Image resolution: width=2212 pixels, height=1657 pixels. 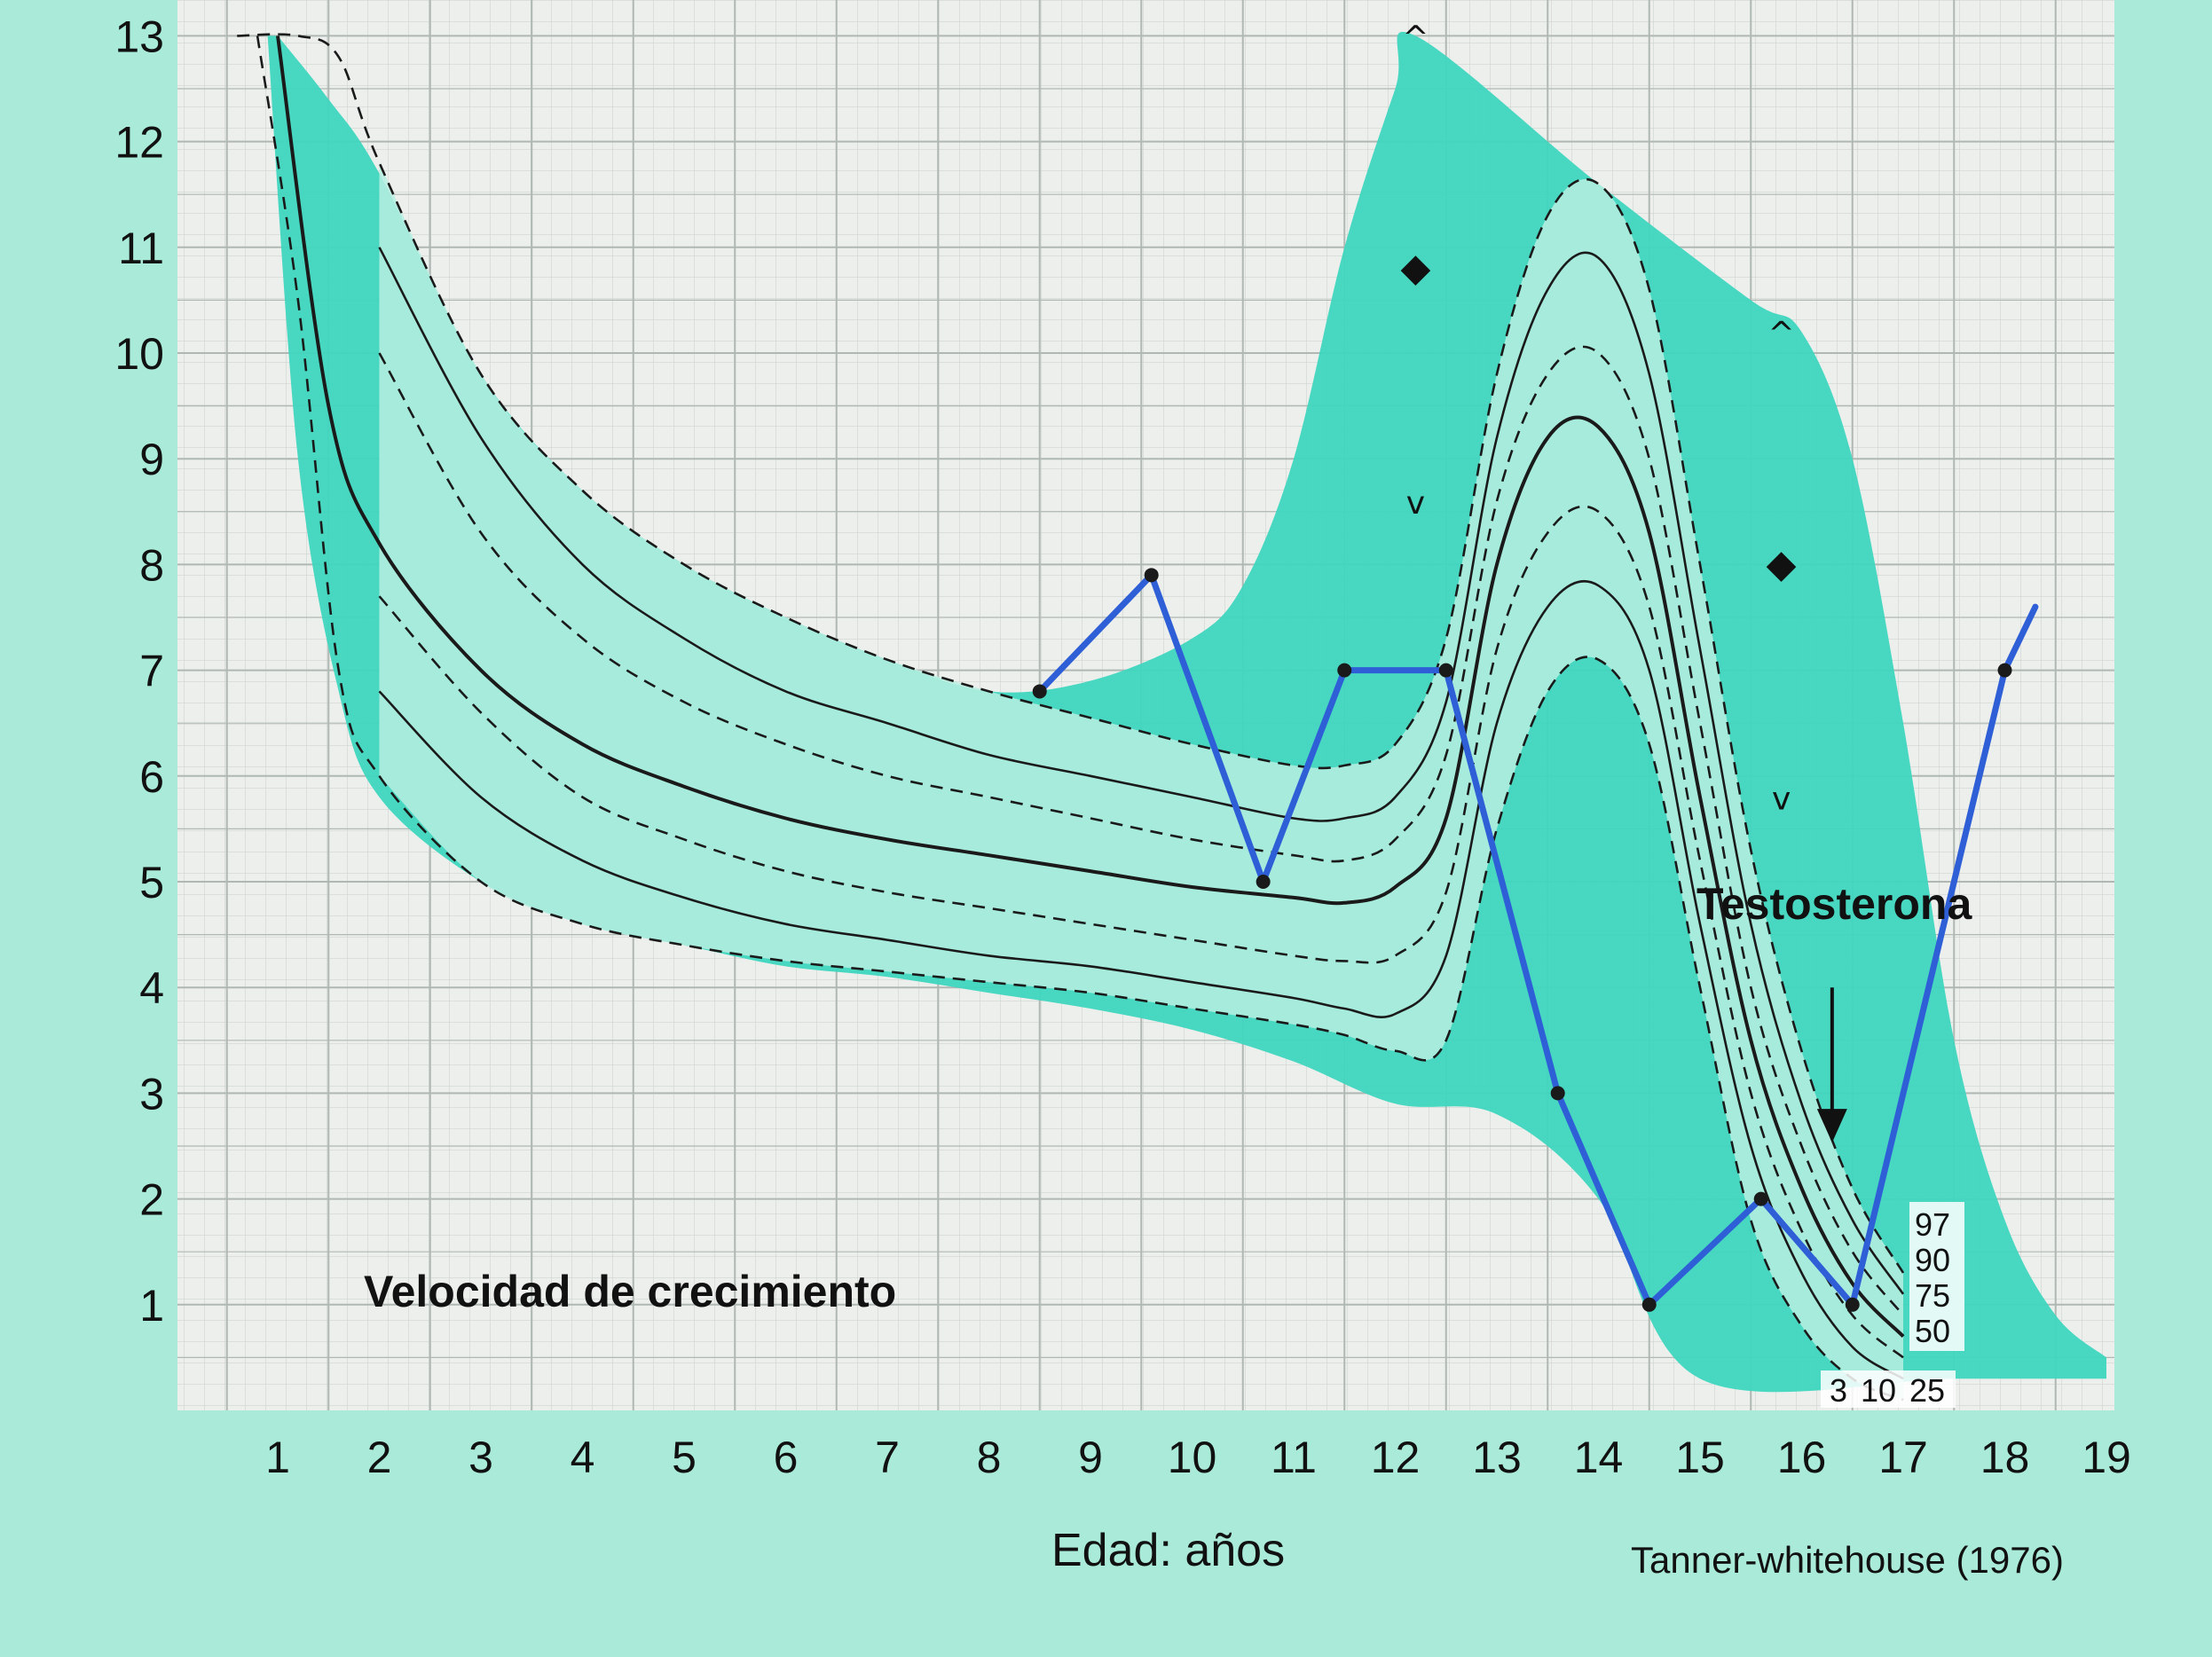 What do you see at coordinates (1831, 1126) in the screenshot?
I see `arrow-head` at bounding box center [1831, 1126].